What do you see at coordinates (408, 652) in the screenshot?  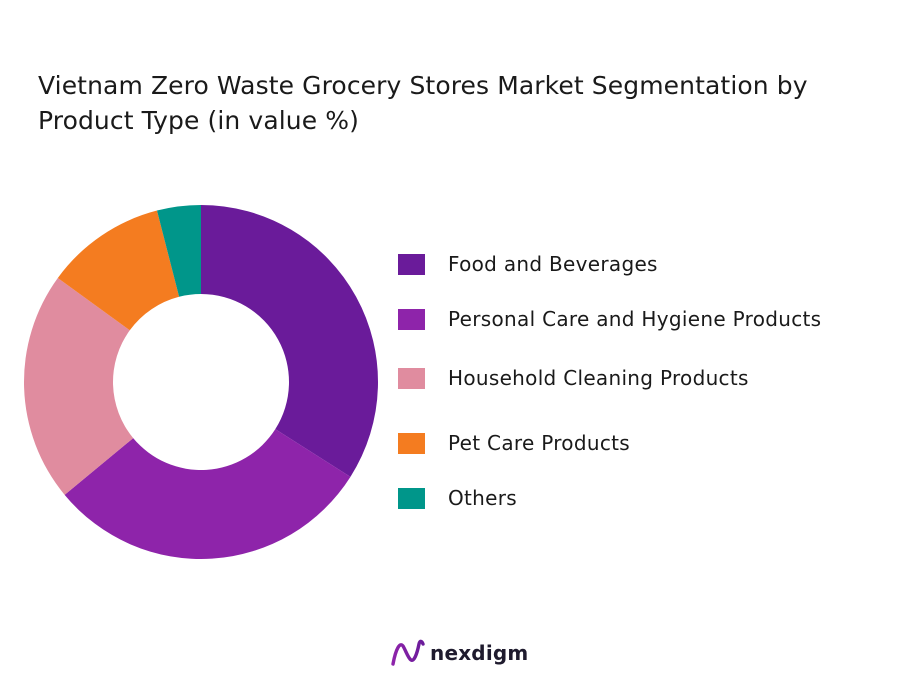 I see `nexdigm-logo-icon` at bounding box center [408, 652].